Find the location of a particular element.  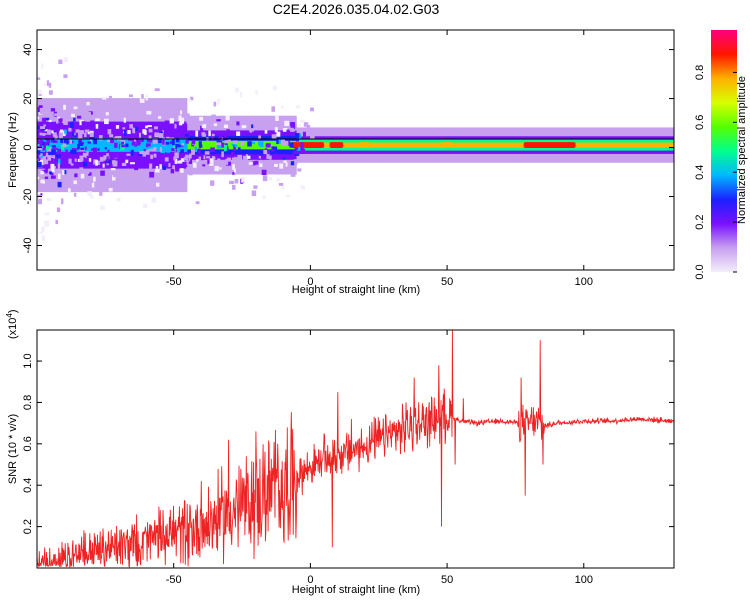

colorbar-tick-label: 0.0 is located at coordinates (700, 271).